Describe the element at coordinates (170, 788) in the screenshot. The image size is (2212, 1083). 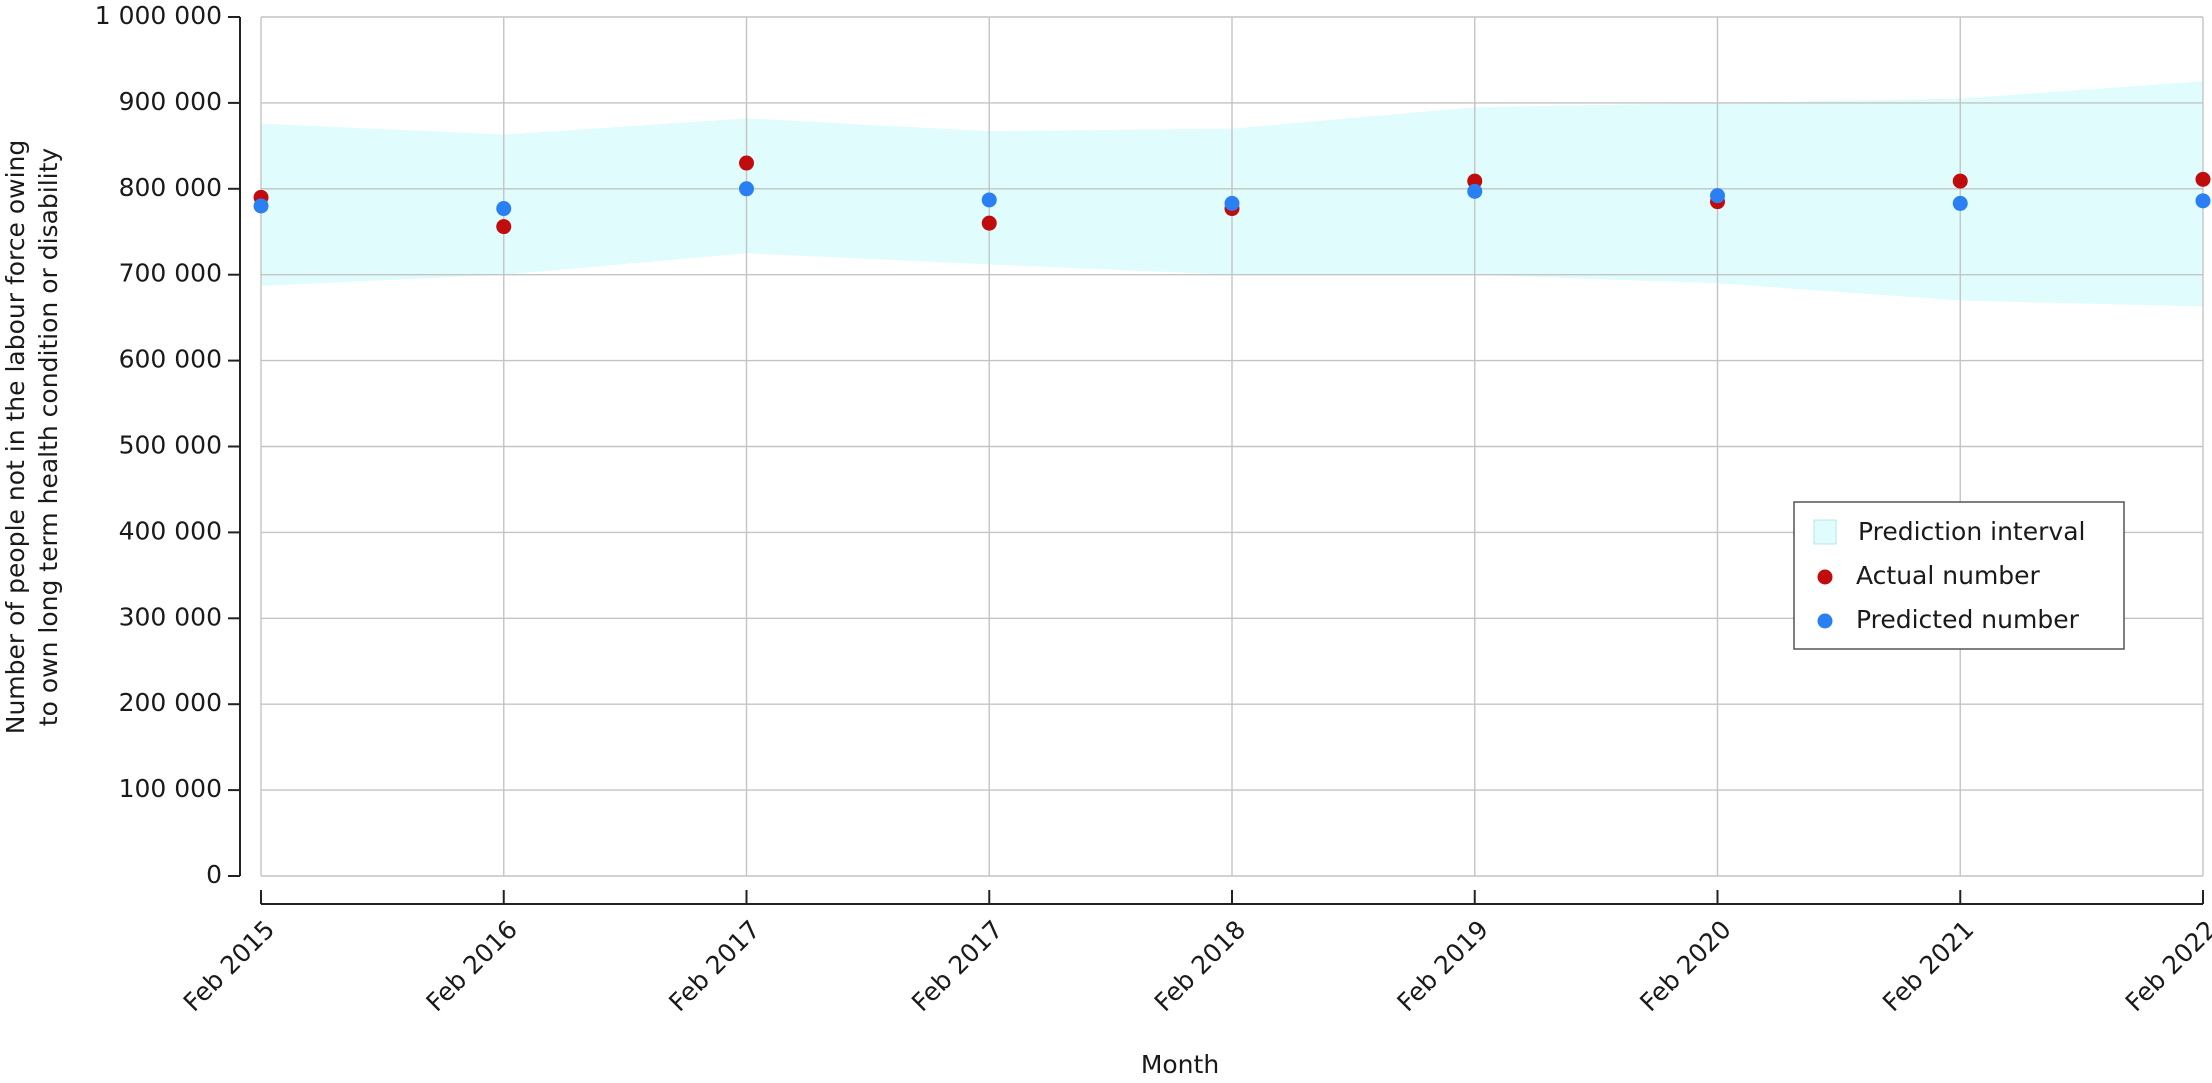
I see `y-tick-label: 100 000` at that location.